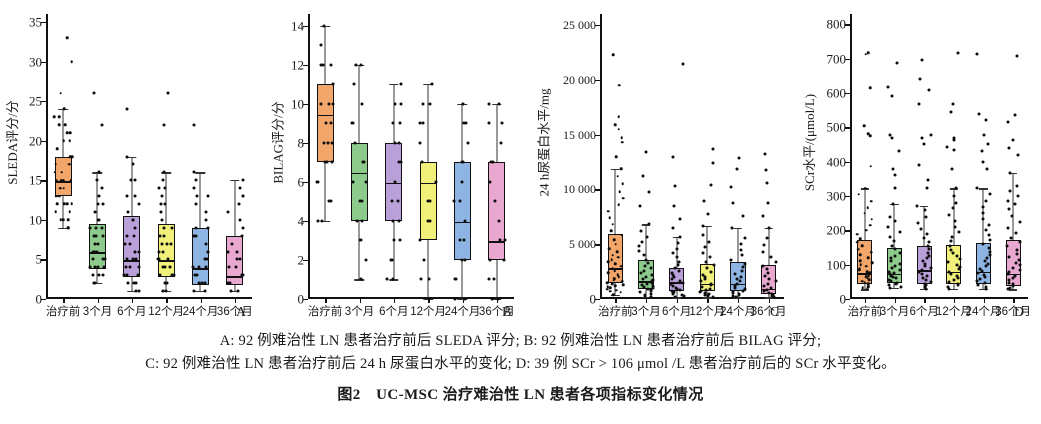  Describe the element at coordinates (1013, 173) in the screenshot. I see `cap-upper` at that location.